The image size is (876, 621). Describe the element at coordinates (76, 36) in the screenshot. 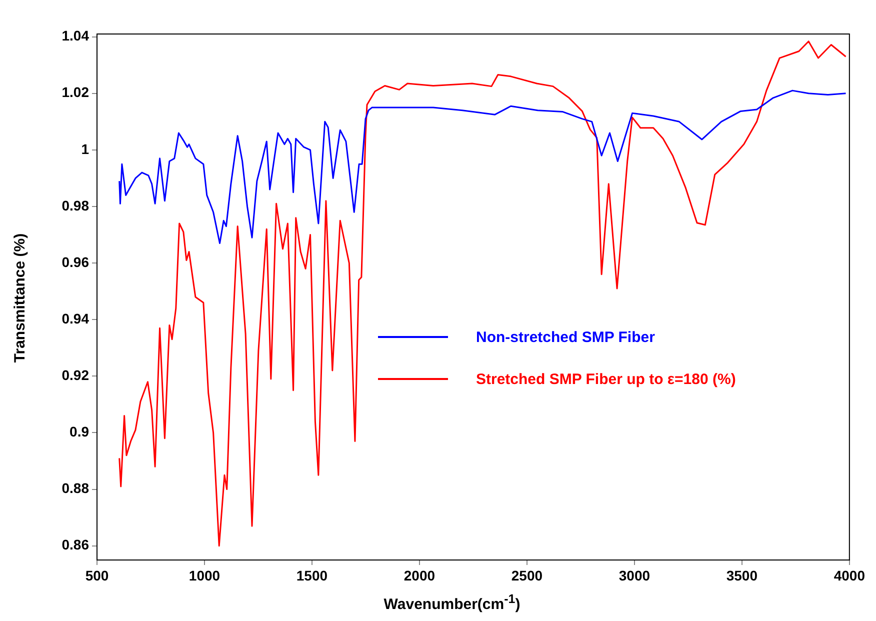

I see `y-tick-label: 1.04` at that location.